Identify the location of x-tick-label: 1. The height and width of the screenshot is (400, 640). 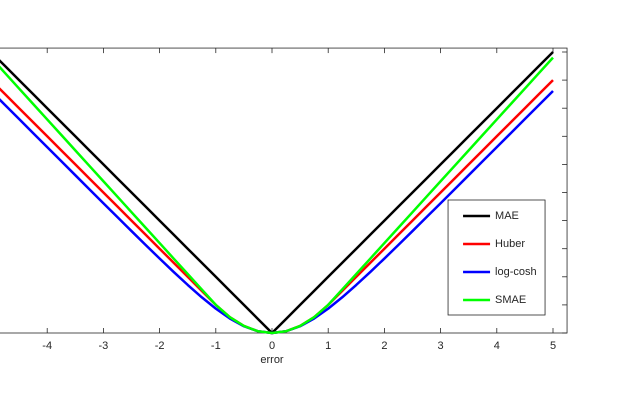
(328, 346).